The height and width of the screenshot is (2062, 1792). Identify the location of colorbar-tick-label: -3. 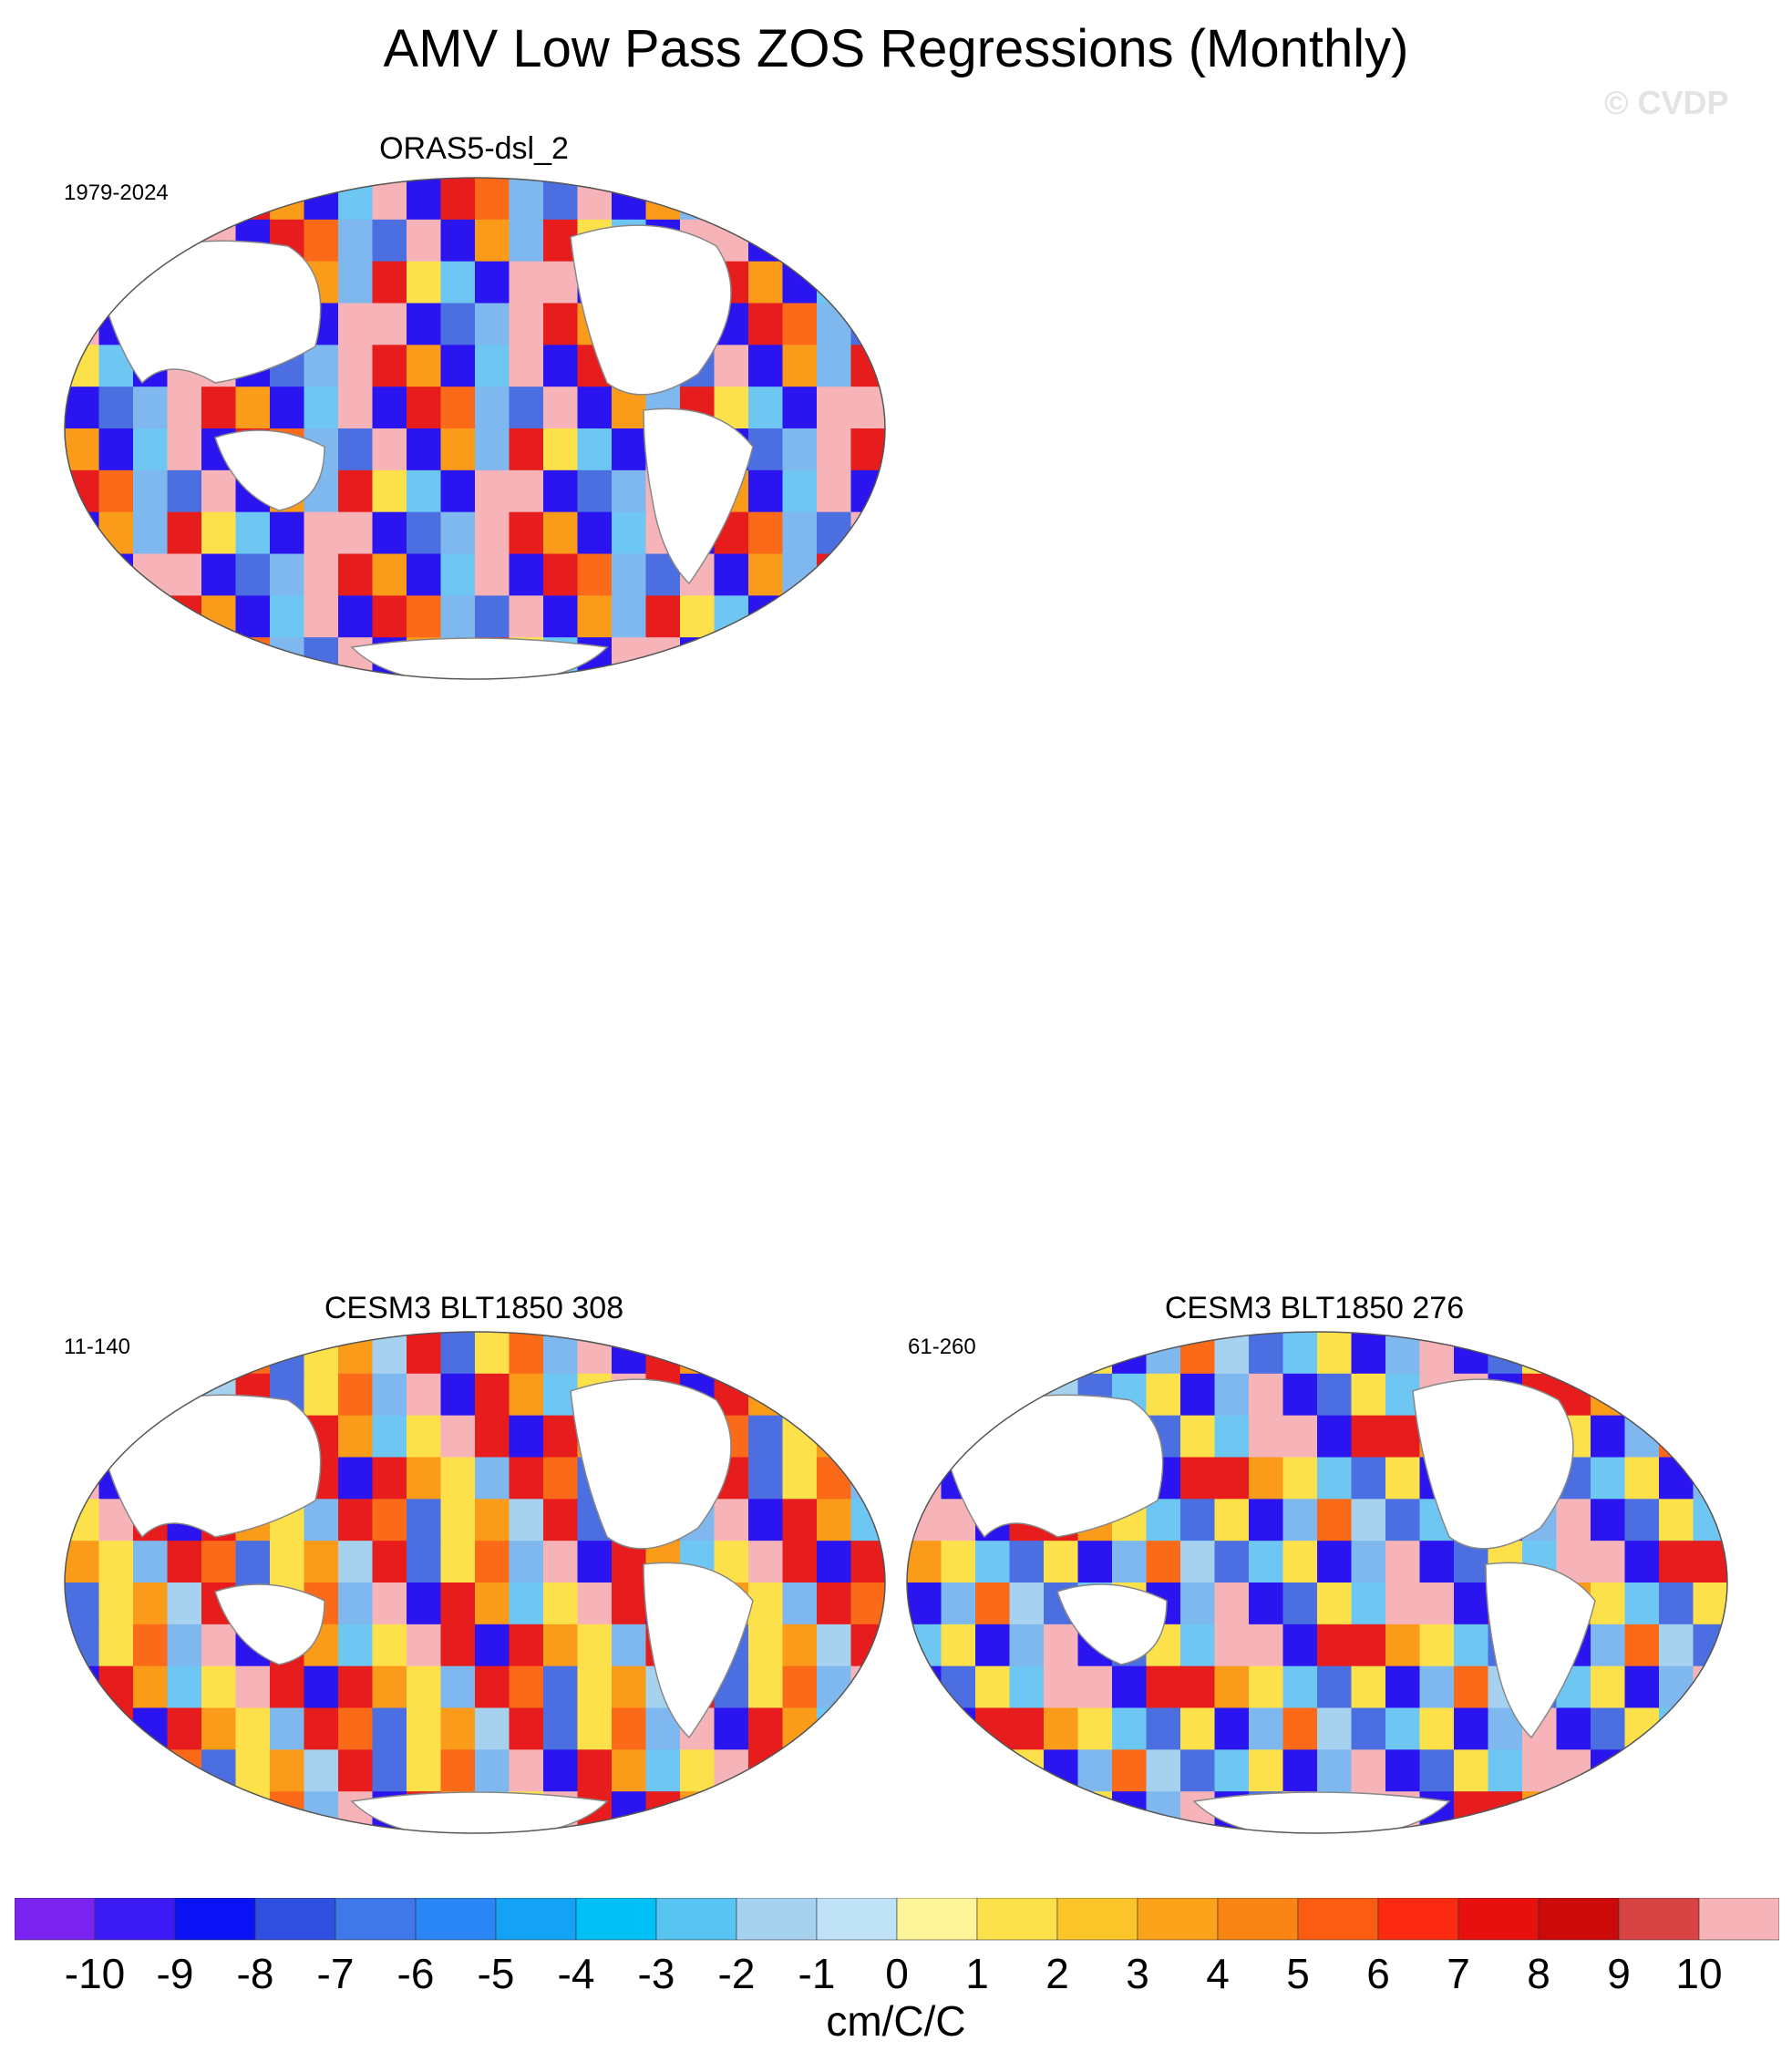
(656, 1973).